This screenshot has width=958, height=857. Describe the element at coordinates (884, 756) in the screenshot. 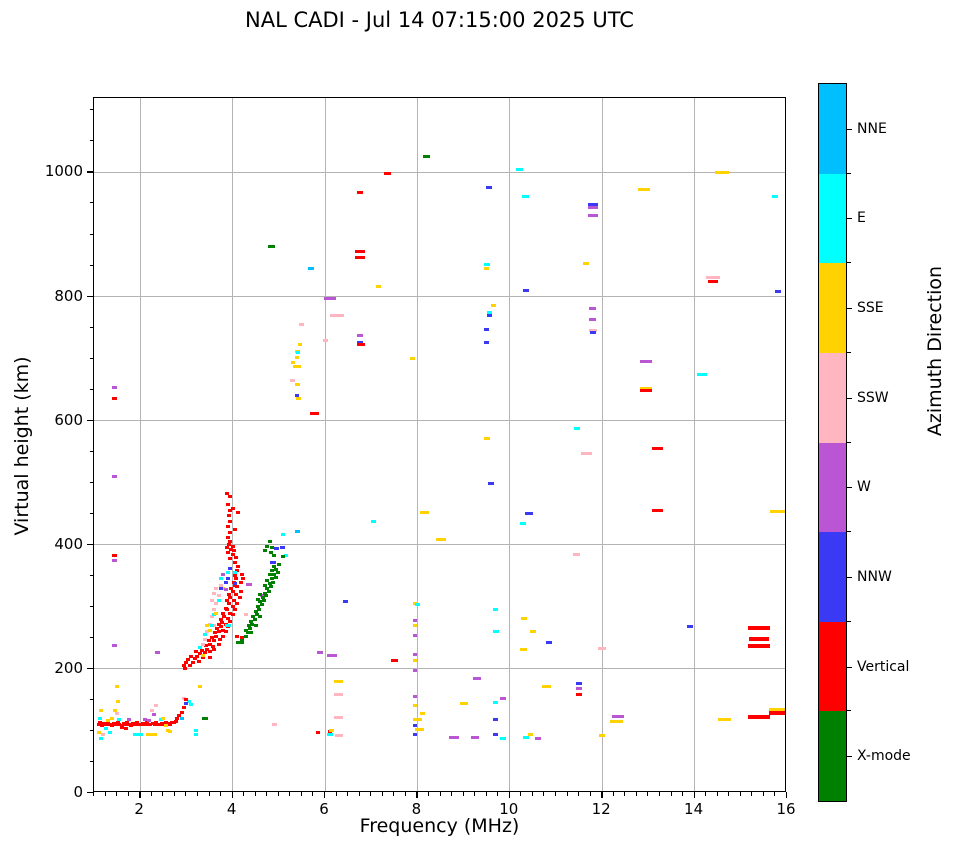

I see `colorbar-entry-label: X-mode` at that location.